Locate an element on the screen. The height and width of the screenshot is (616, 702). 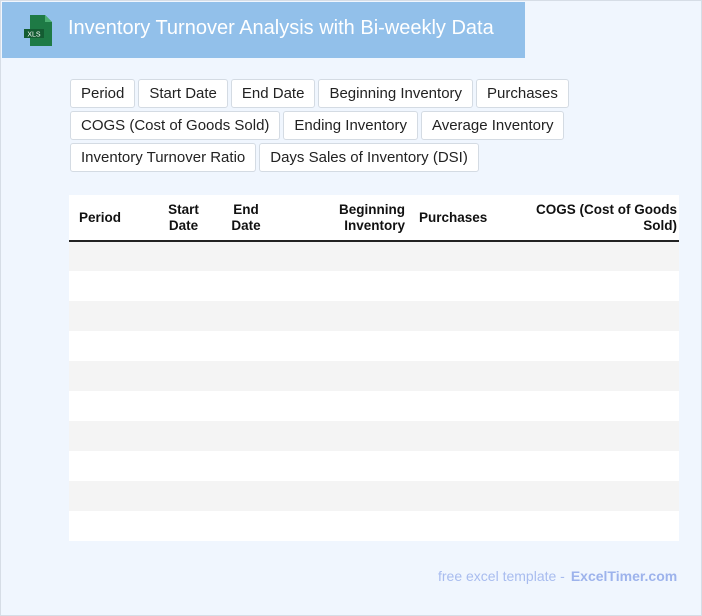
col-purchases: Purchases is located at coordinates (461, 218).